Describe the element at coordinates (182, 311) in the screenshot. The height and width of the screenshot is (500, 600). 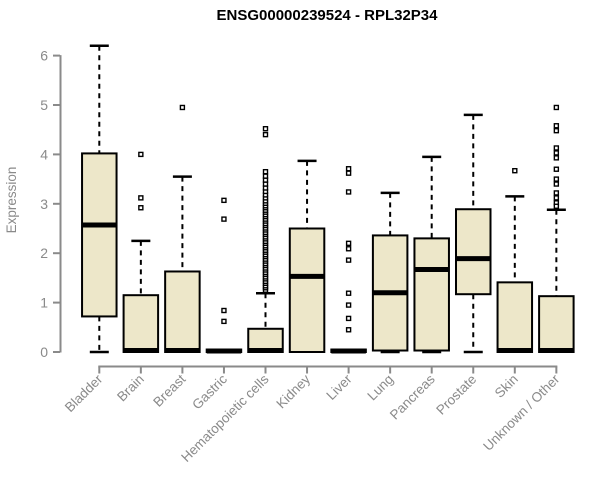
I see `box-breast` at that location.